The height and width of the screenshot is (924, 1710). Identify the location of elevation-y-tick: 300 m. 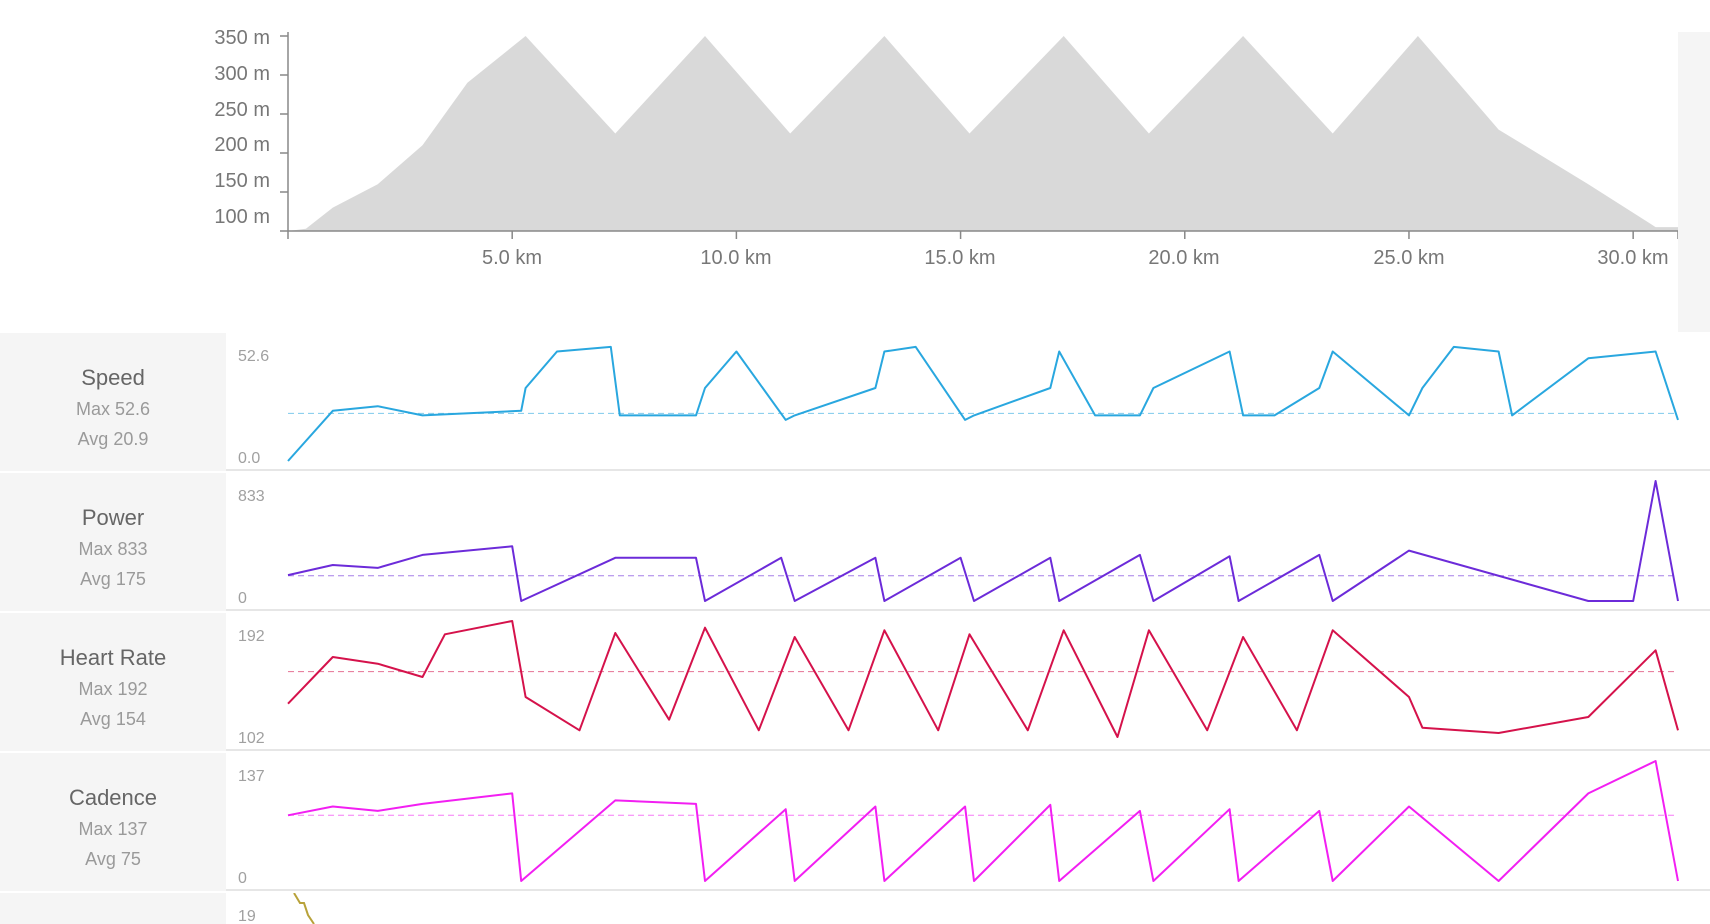
(242, 74).